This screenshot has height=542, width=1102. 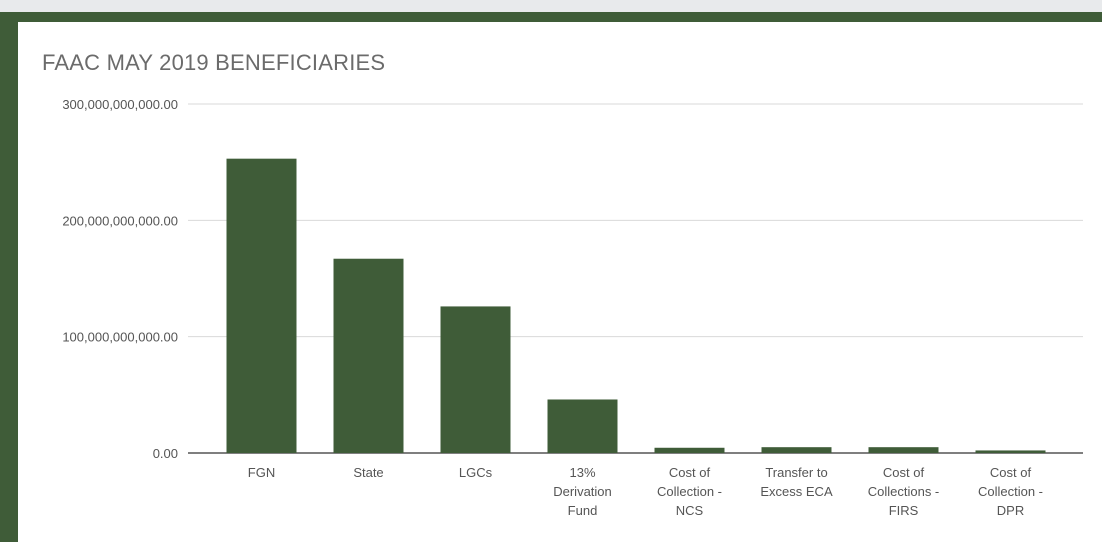 What do you see at coordinates (368, 472) in the screenshot?
I see `x-tick-label: State` at bounding box center [368, 472].